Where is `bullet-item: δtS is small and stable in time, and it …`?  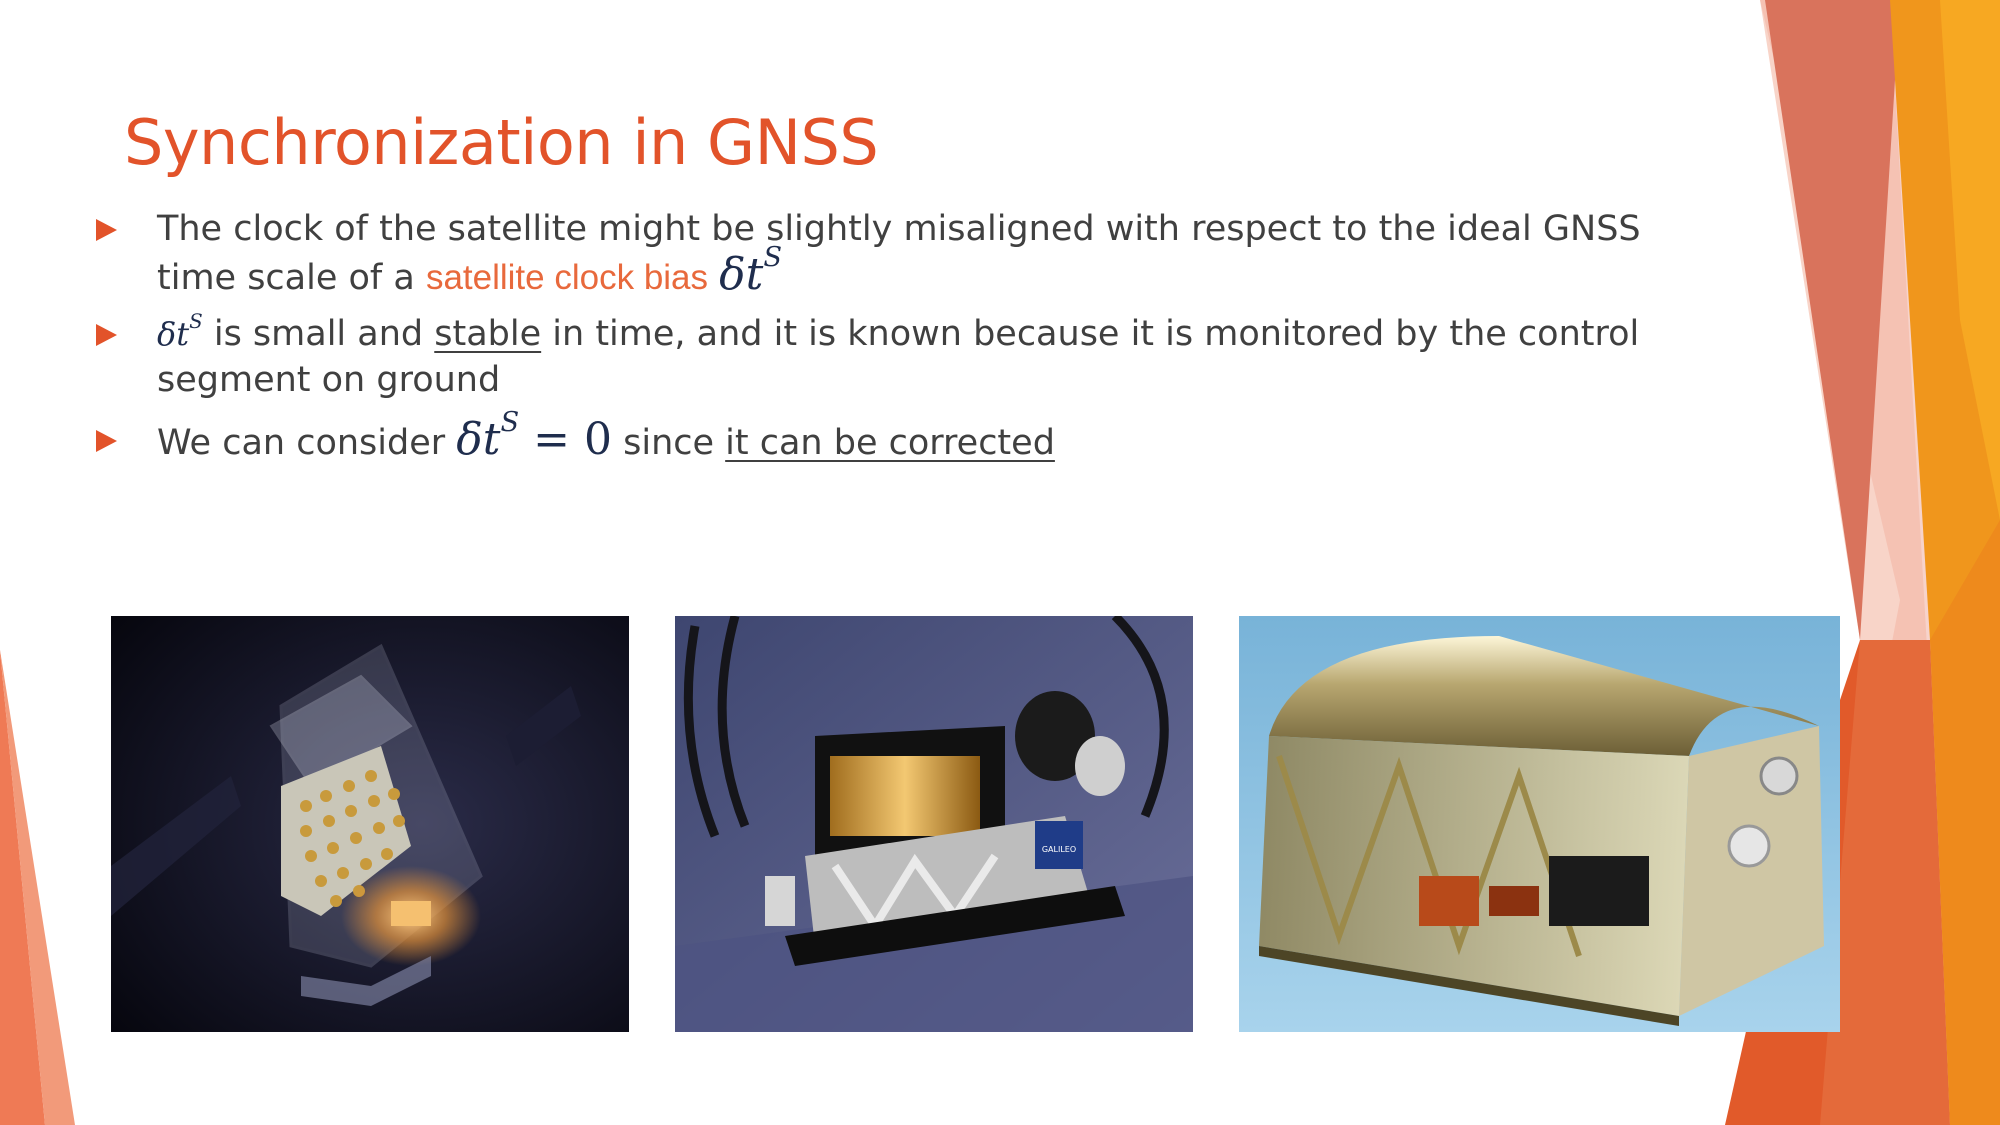
bullet-item: δtS is small and stable in time, and it … is located at coordinates (906, 357).